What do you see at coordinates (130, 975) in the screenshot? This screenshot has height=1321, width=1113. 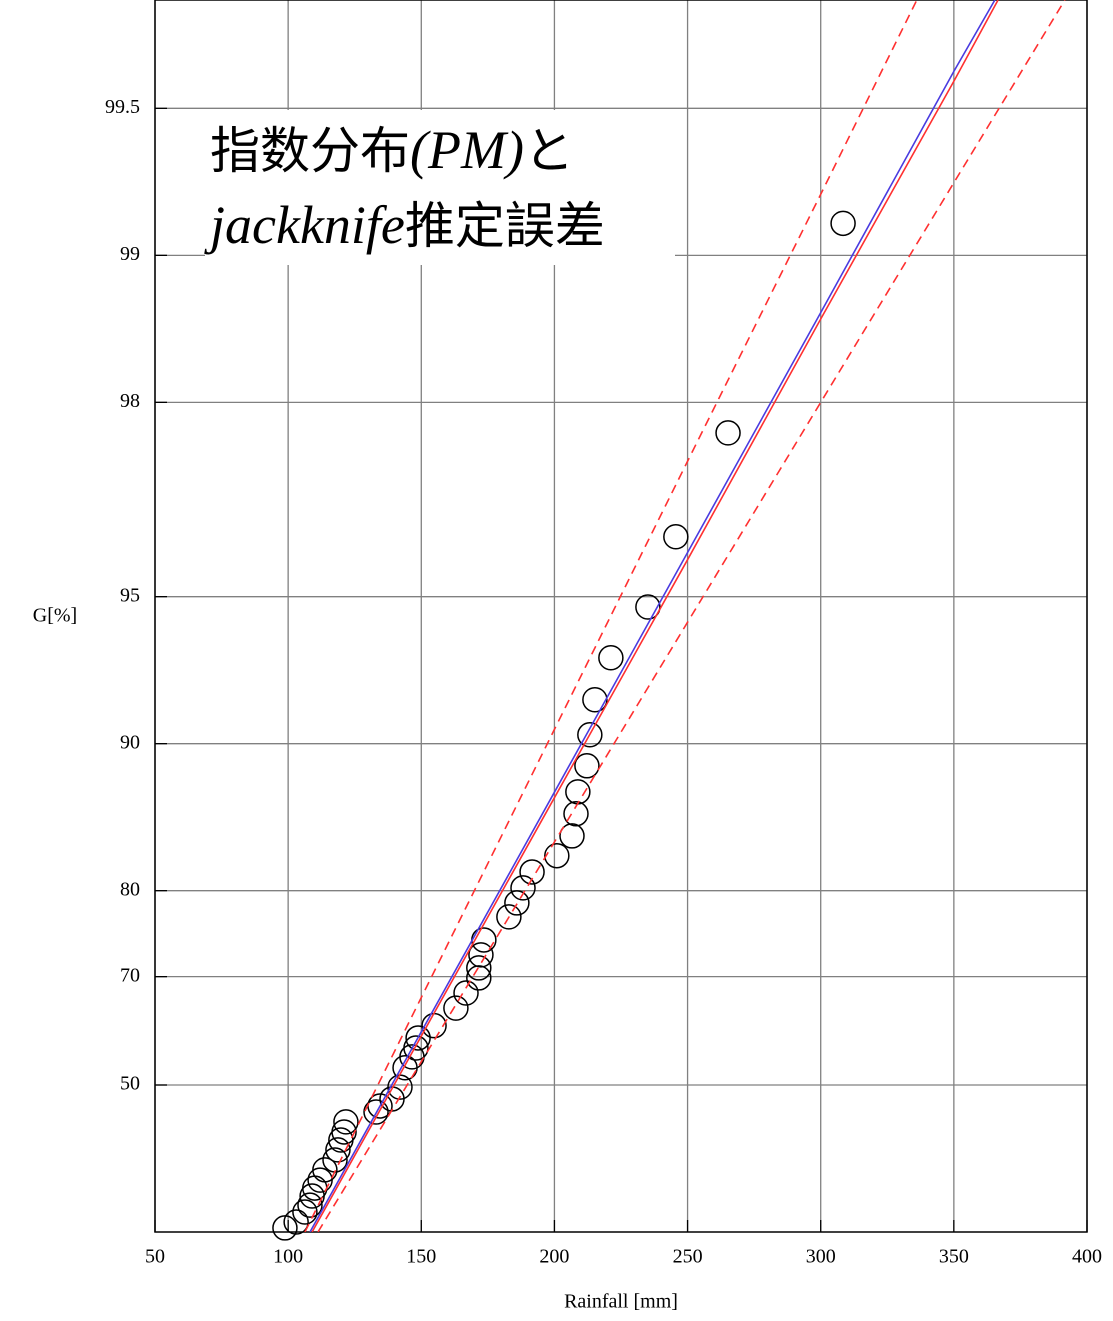 I see `y-tick-label: 70` at bounding box center [130, 975].